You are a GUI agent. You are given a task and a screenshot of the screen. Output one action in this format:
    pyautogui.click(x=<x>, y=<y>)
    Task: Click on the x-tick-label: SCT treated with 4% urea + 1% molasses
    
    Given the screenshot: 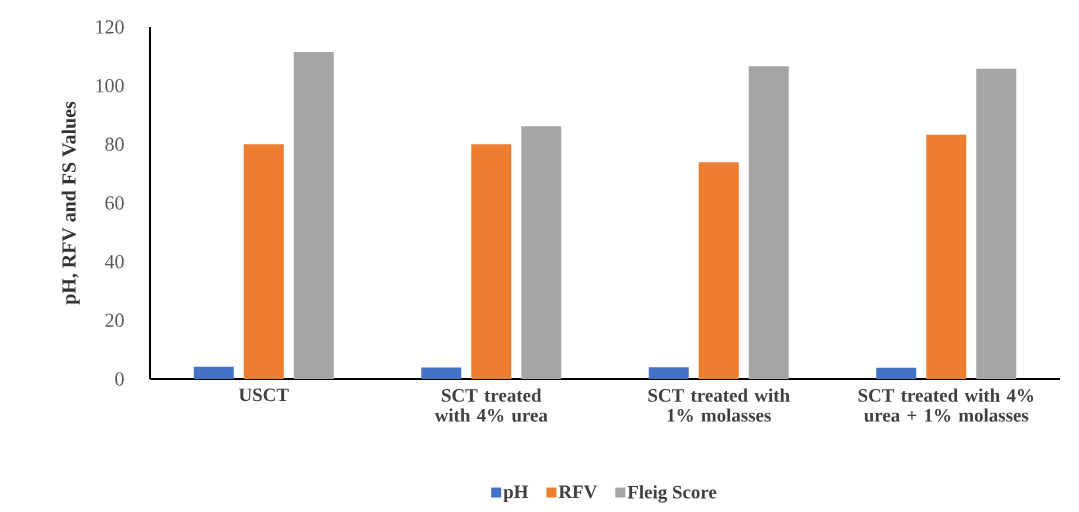 What is the action you would take?
    pyautogui.click(x=946, y=405)
    